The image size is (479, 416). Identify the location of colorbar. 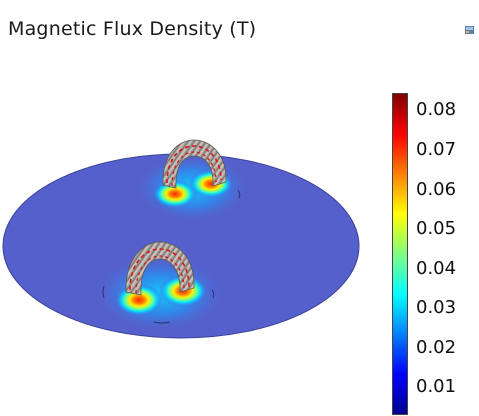
(400, 254).